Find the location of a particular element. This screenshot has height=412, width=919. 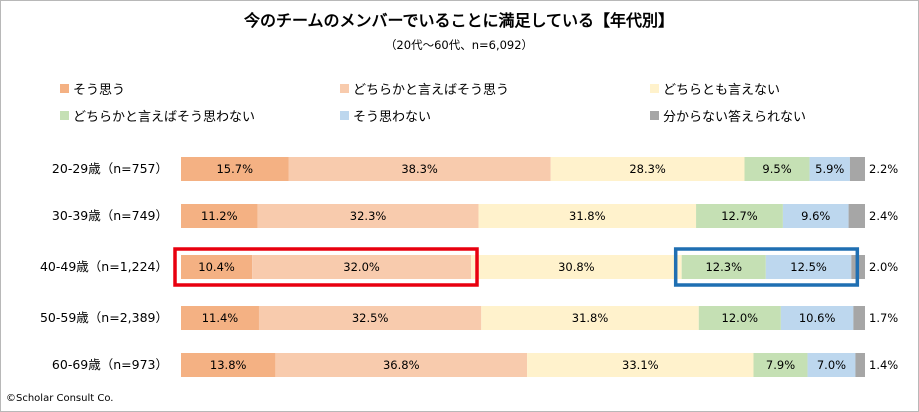

bar-segment-r0-s1 is located at coordinates (419, 169).